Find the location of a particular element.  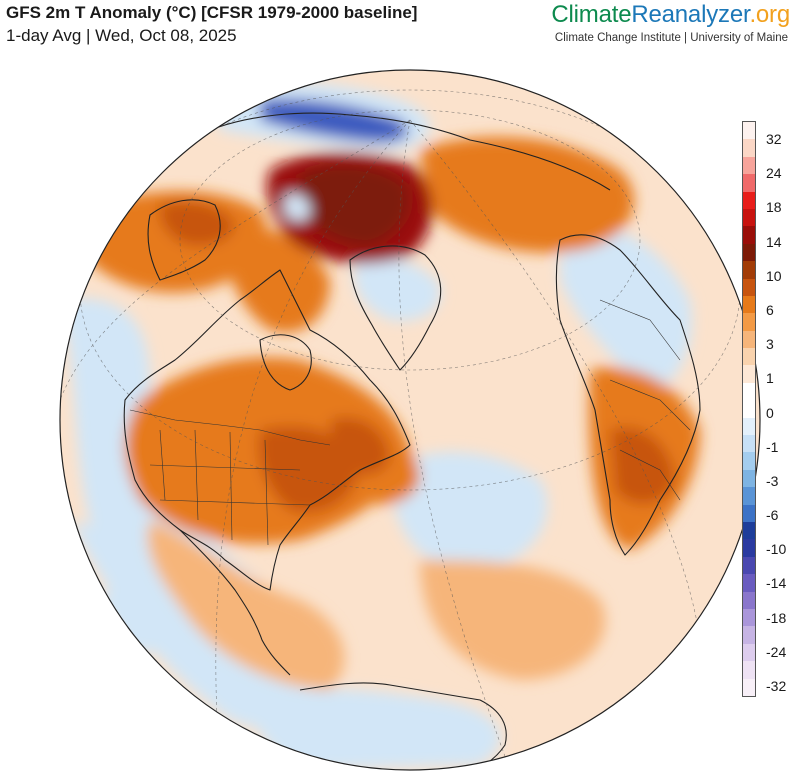

legend-label: 1 is located at coordinates (770, 378).